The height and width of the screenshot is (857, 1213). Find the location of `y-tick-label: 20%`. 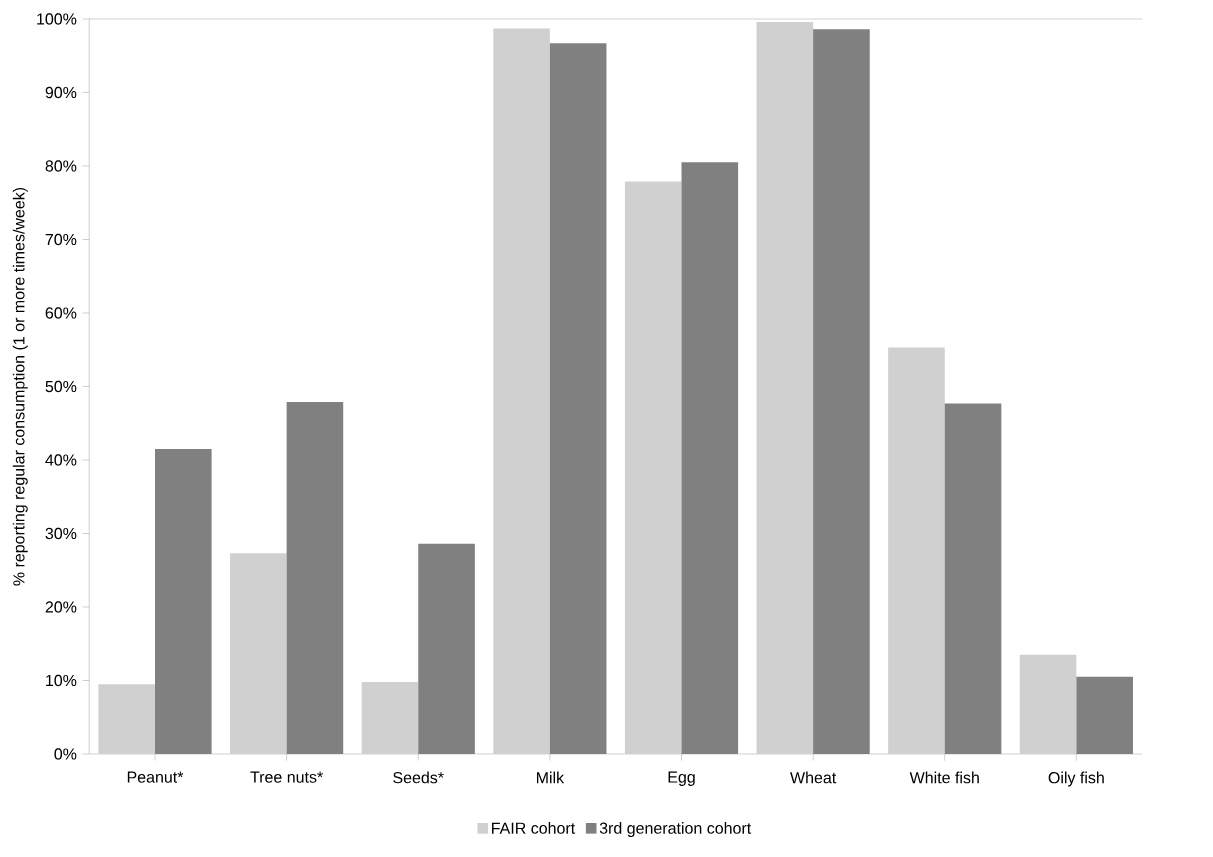

y-tick-label: 20% is located at coordinates (61, 607).